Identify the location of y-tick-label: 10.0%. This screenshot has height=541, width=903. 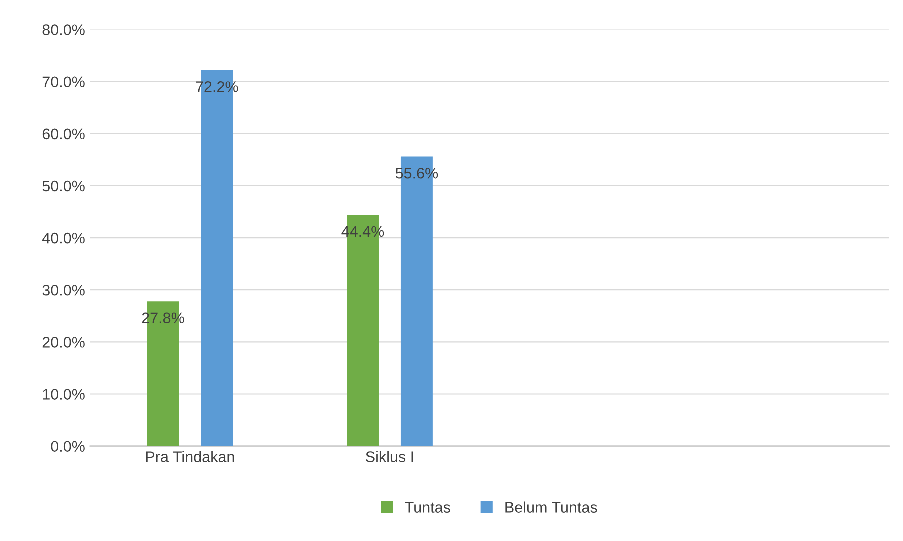
(64, 394).